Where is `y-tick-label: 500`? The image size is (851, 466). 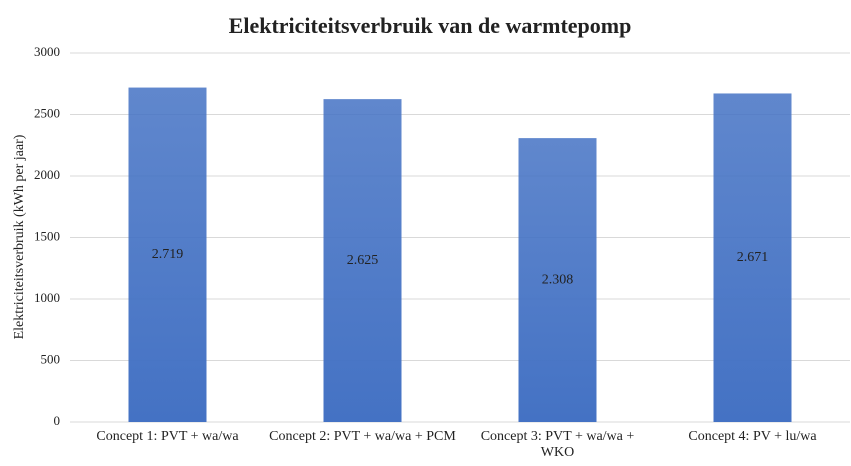
y-tick-label: 500 is located at coordinates (51, 358).